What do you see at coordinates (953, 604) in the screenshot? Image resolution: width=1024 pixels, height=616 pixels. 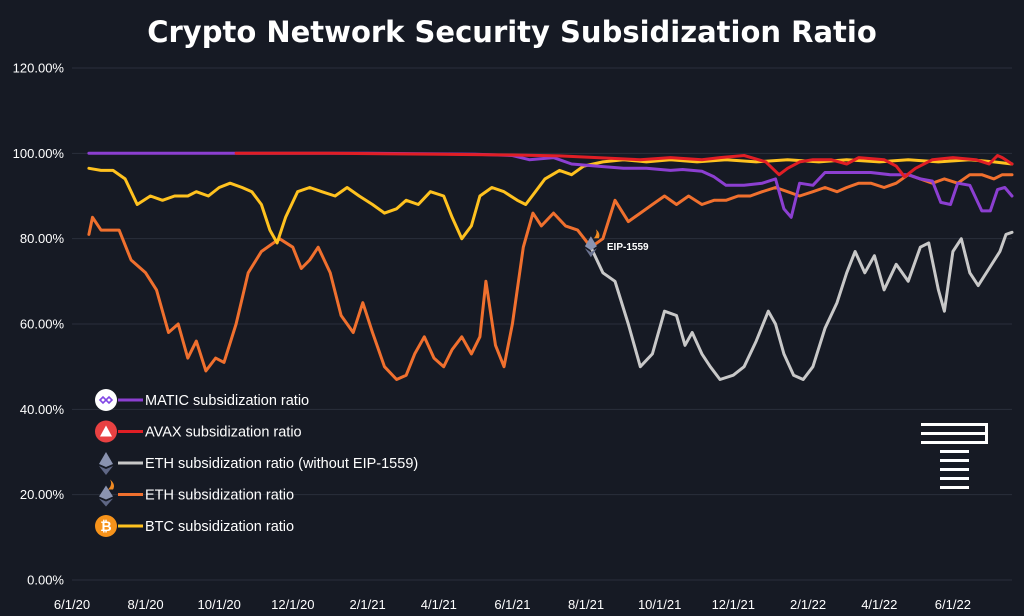 I see `x-tick-label: 6/1/22` at bounding box center [953, 604].